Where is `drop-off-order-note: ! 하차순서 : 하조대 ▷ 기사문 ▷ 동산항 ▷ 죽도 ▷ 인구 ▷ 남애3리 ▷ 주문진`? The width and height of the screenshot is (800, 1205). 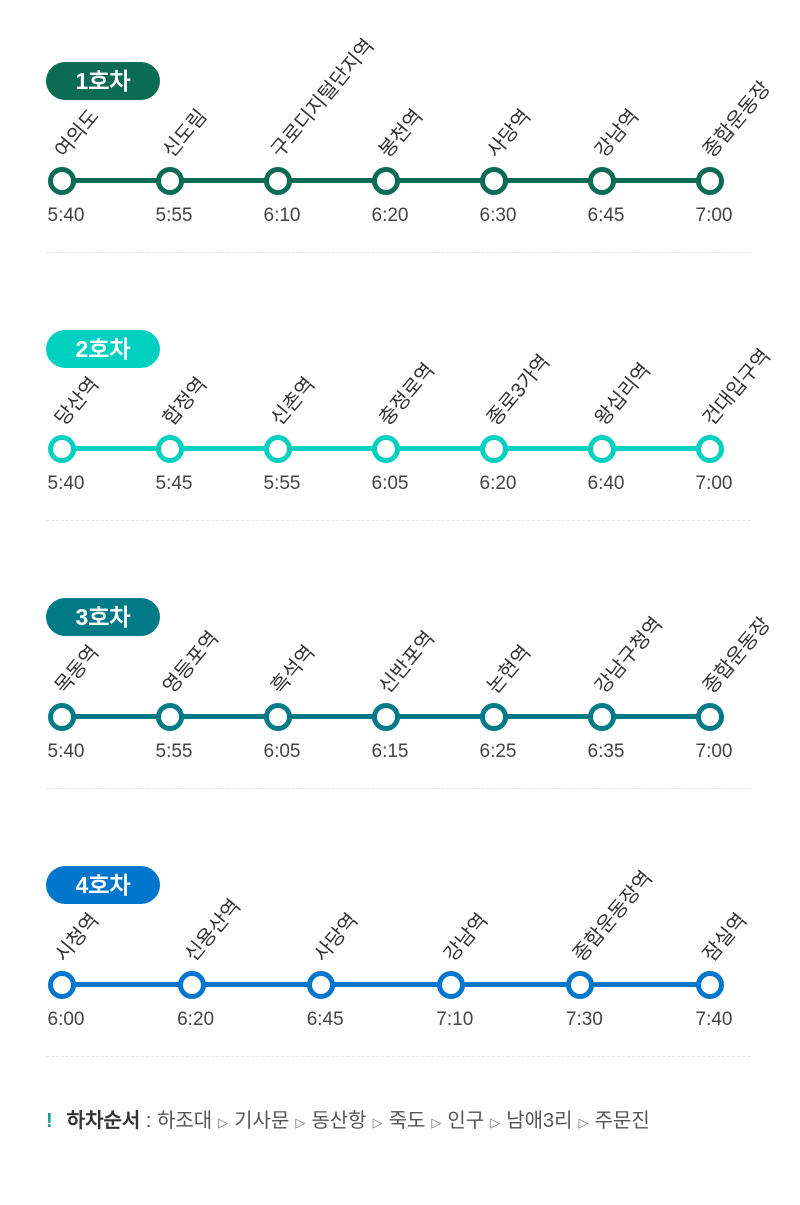
drop-off-order-note: ! 하차순서 : 하조대 ▷ 기사문 ▷ 동산항 ▷ 죽도 ▷ 인구 ▷ 남애3리 ▷ 주문진 is located at coordinates (348, 1118).